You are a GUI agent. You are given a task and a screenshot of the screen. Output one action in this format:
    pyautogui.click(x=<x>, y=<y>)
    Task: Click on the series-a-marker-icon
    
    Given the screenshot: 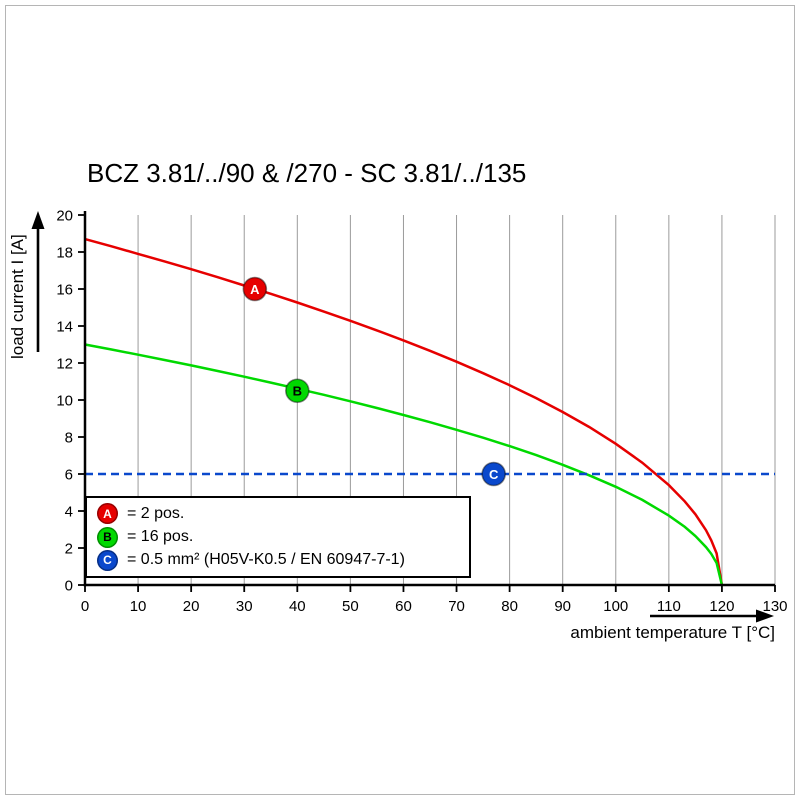 What is the action you would take?
    pyautogui.click(x=255, y=289)
    